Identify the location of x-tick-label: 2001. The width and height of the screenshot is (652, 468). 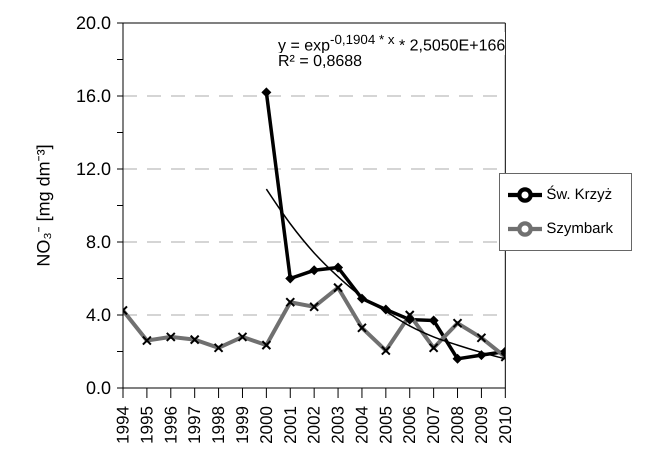
(290, 425).